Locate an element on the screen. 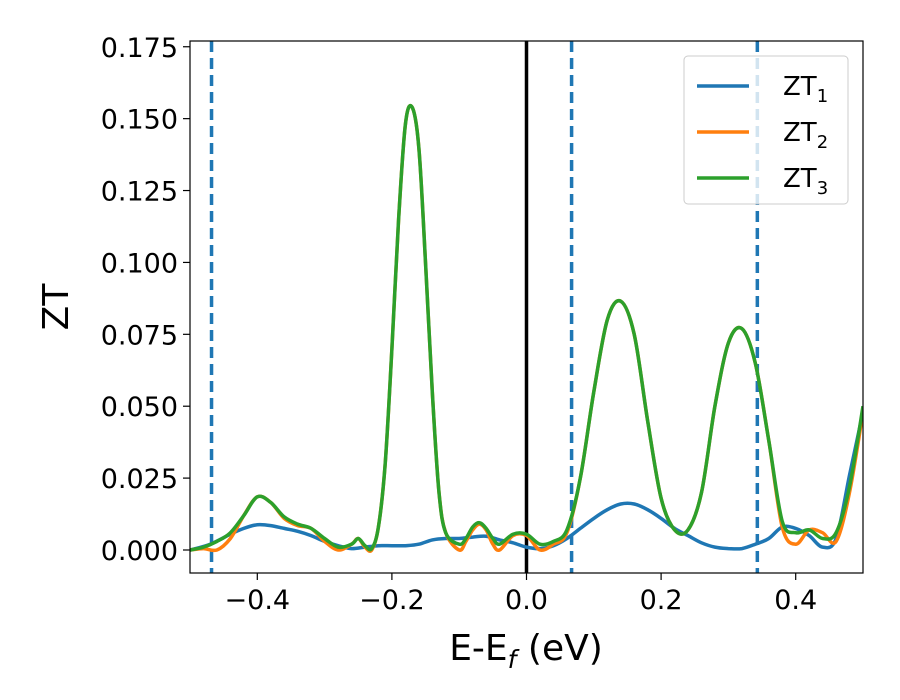  legend-label-zt2: ZT2 is located at coordinates (805, 135).